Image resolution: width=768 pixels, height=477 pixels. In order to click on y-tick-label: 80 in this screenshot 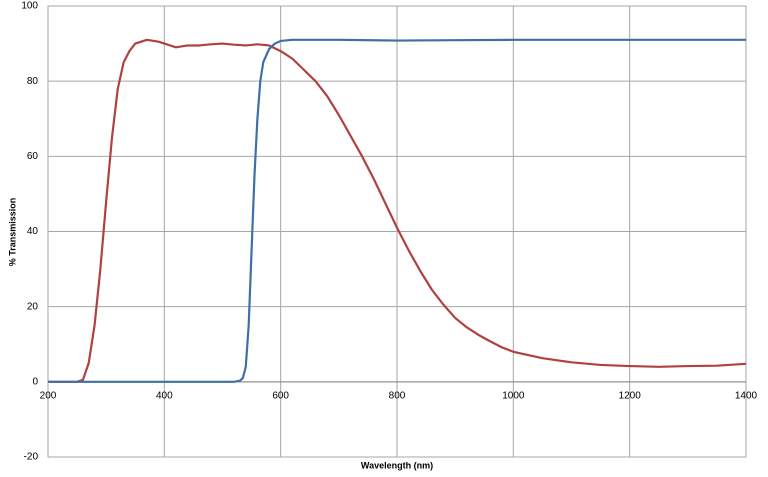, I will do `click(33, 81)`.